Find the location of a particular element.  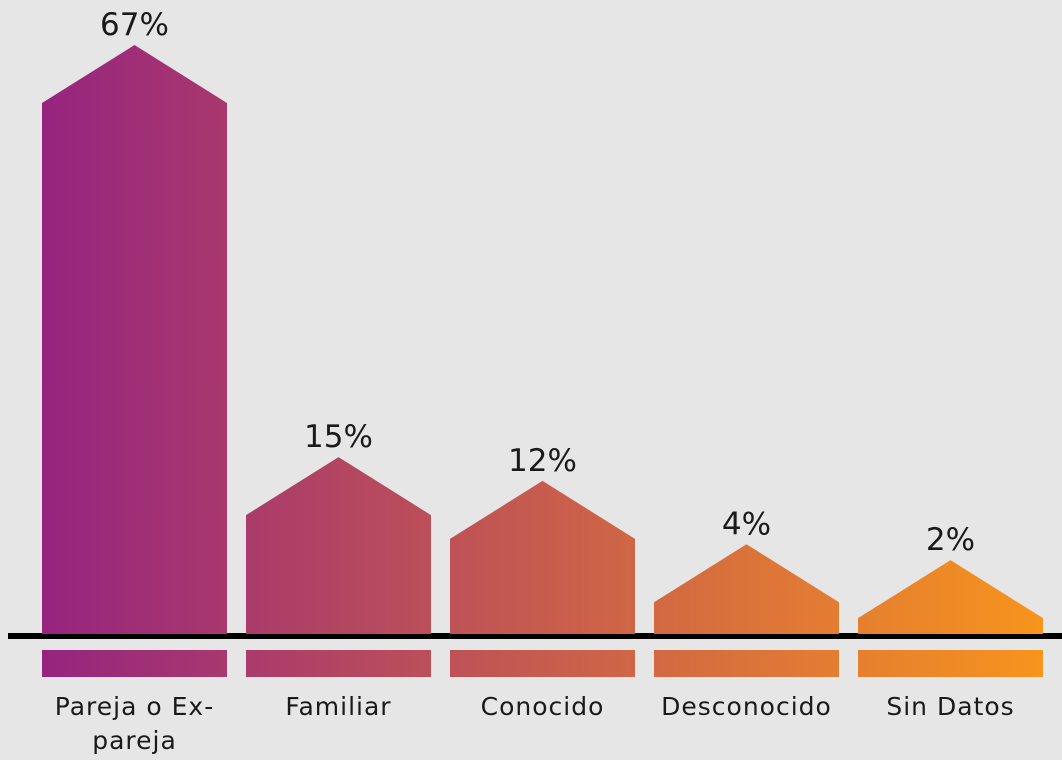

category-label: Pareja o Ex-pareja is located at coordinates (134, 723).